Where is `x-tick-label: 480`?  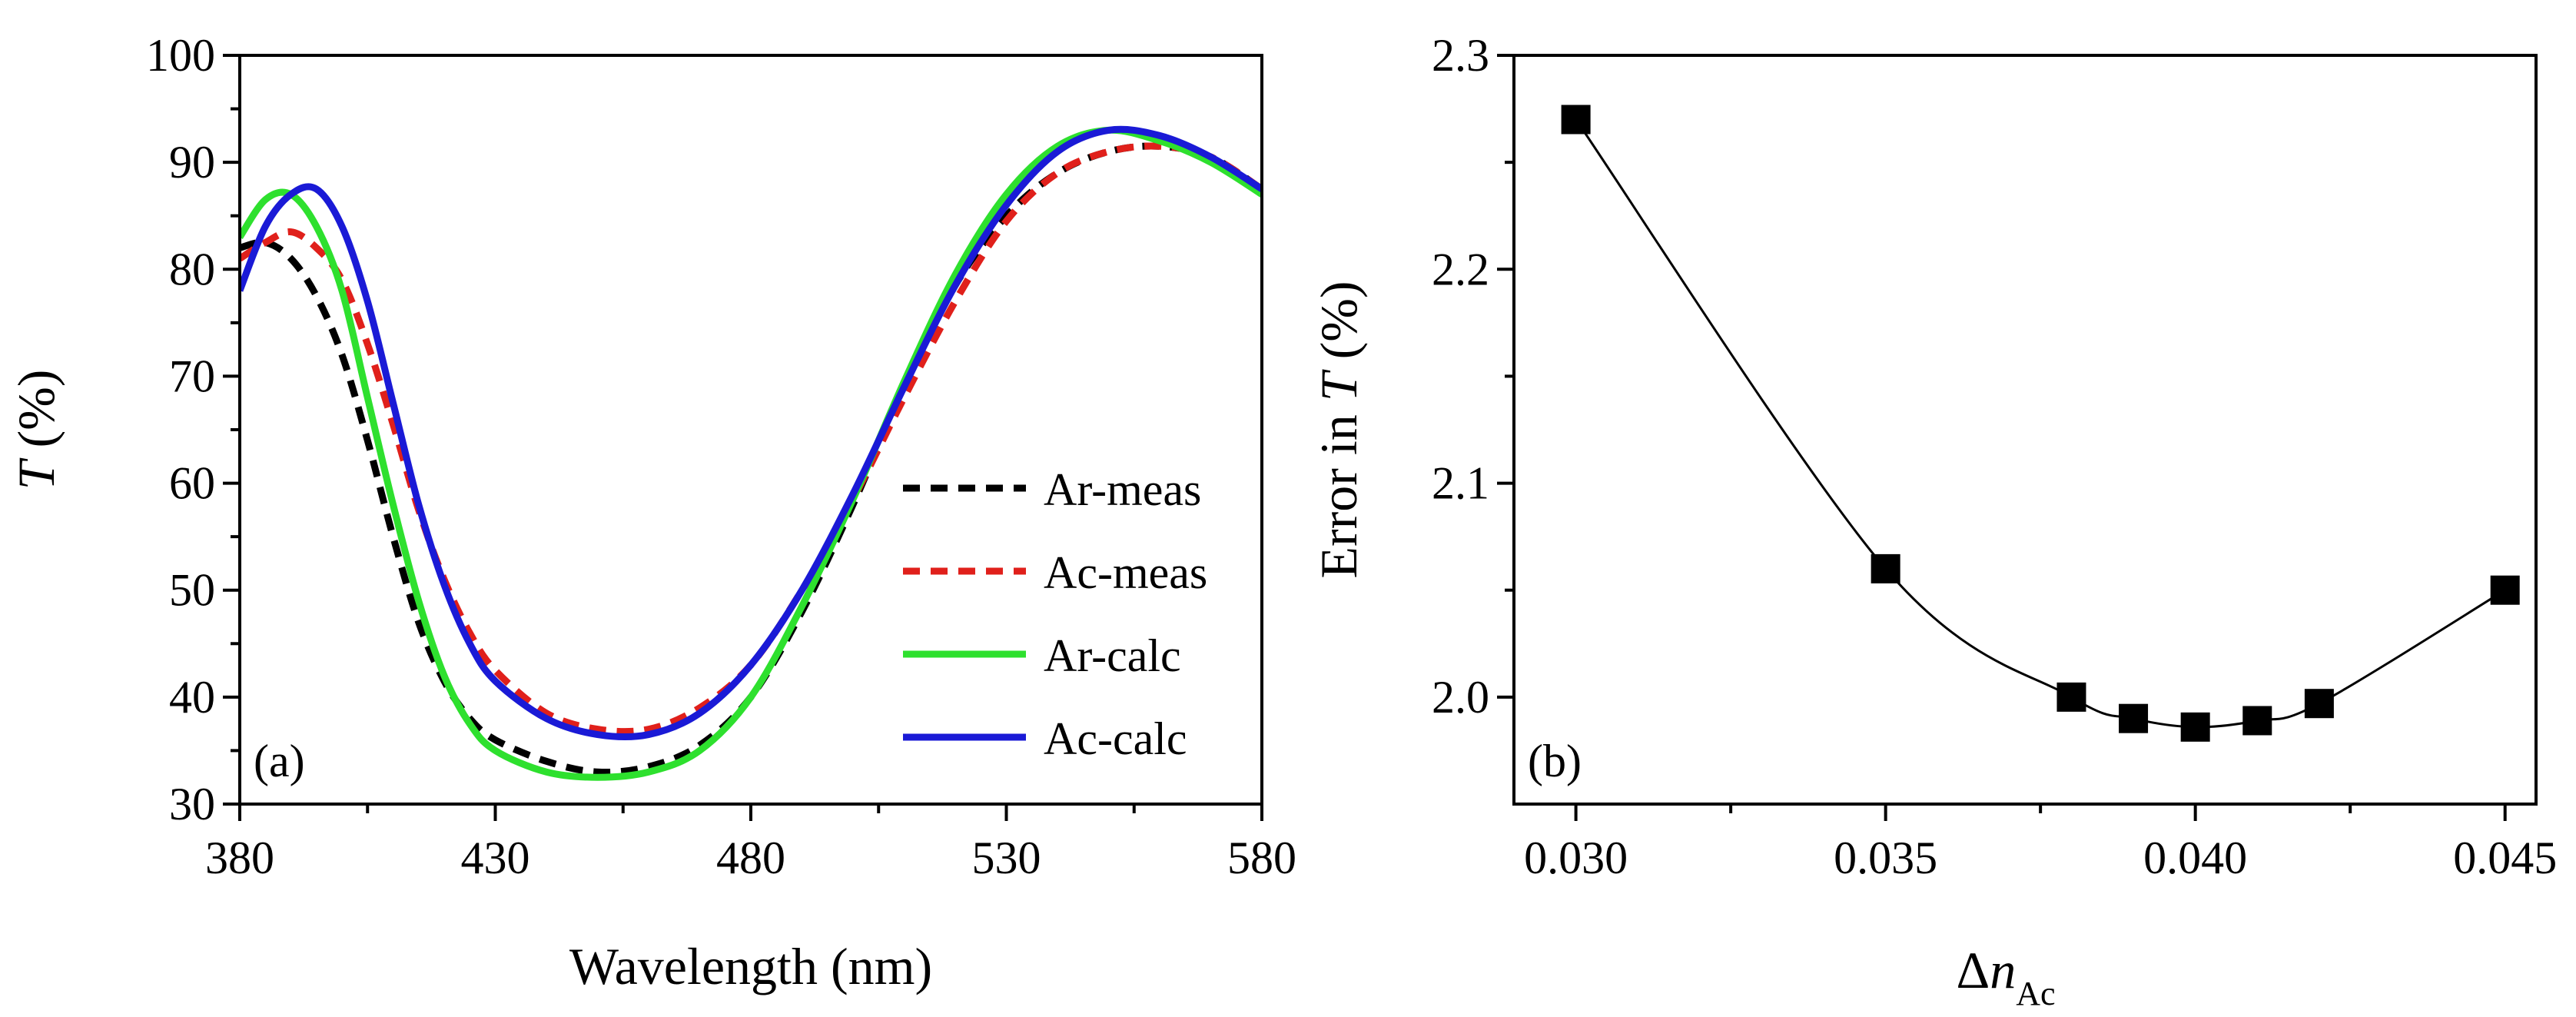
x-tick-label: 480 is located at coordinates (750, 858).